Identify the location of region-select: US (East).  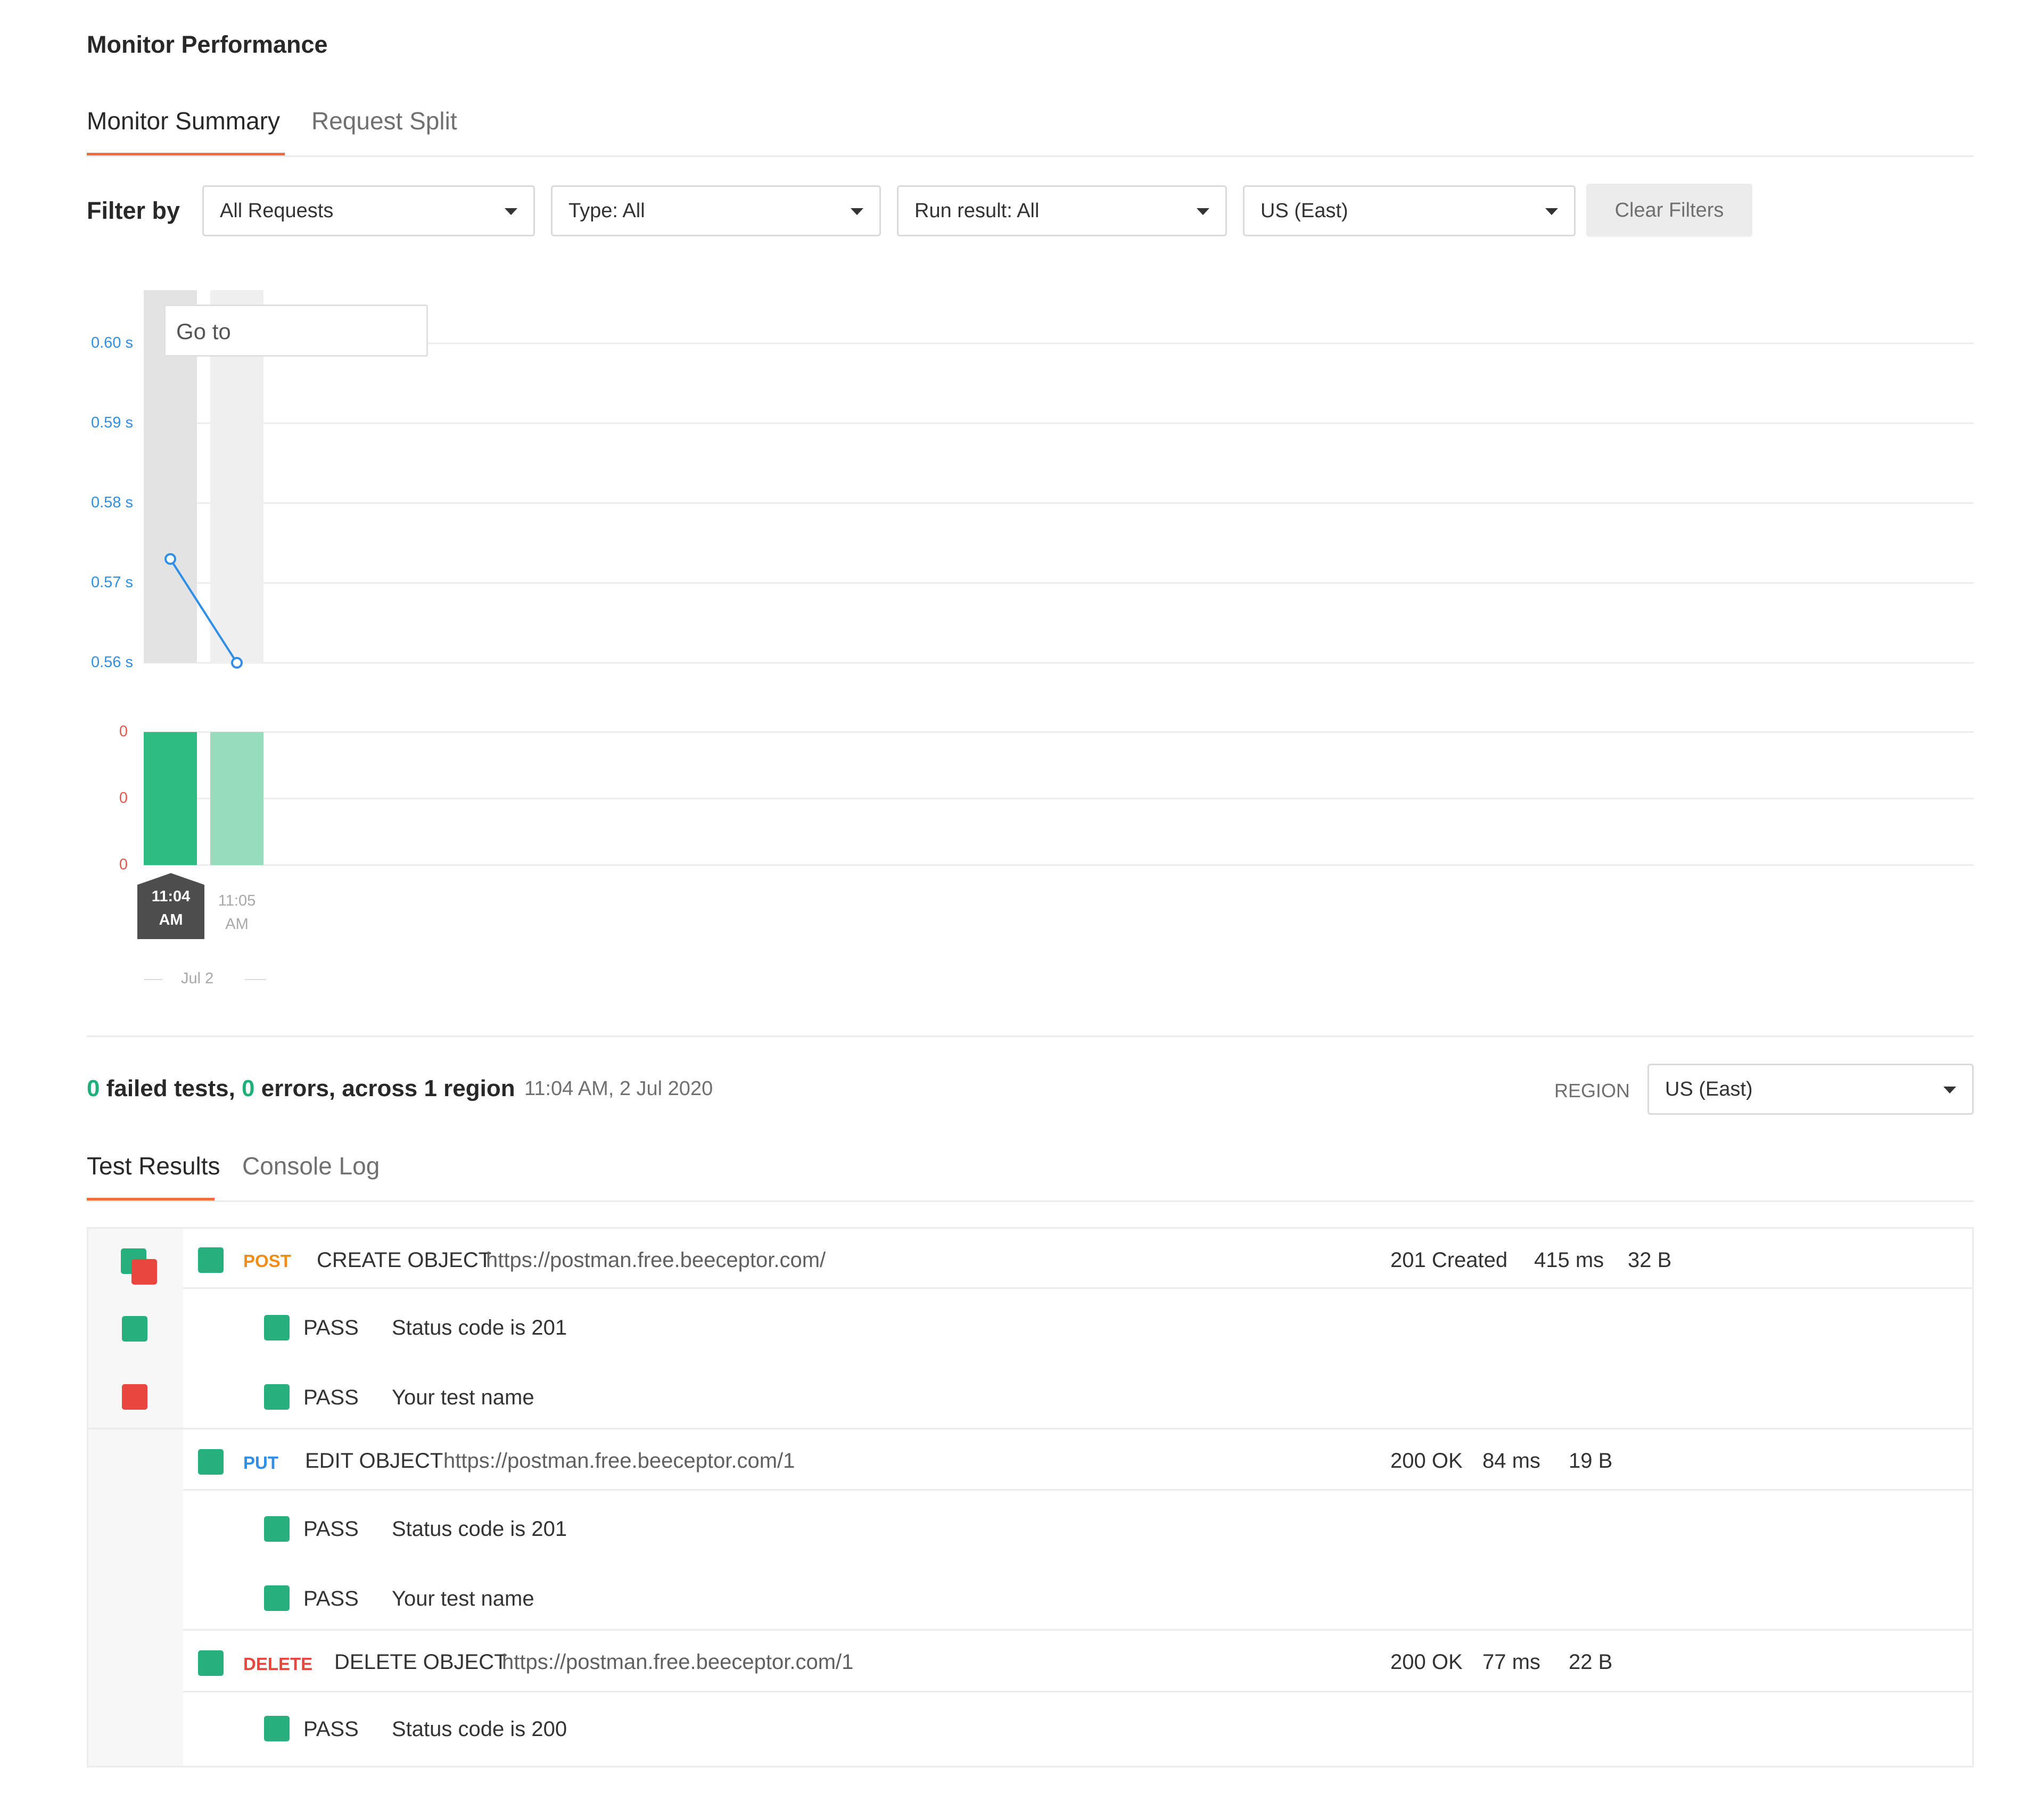
(1810, 1089).